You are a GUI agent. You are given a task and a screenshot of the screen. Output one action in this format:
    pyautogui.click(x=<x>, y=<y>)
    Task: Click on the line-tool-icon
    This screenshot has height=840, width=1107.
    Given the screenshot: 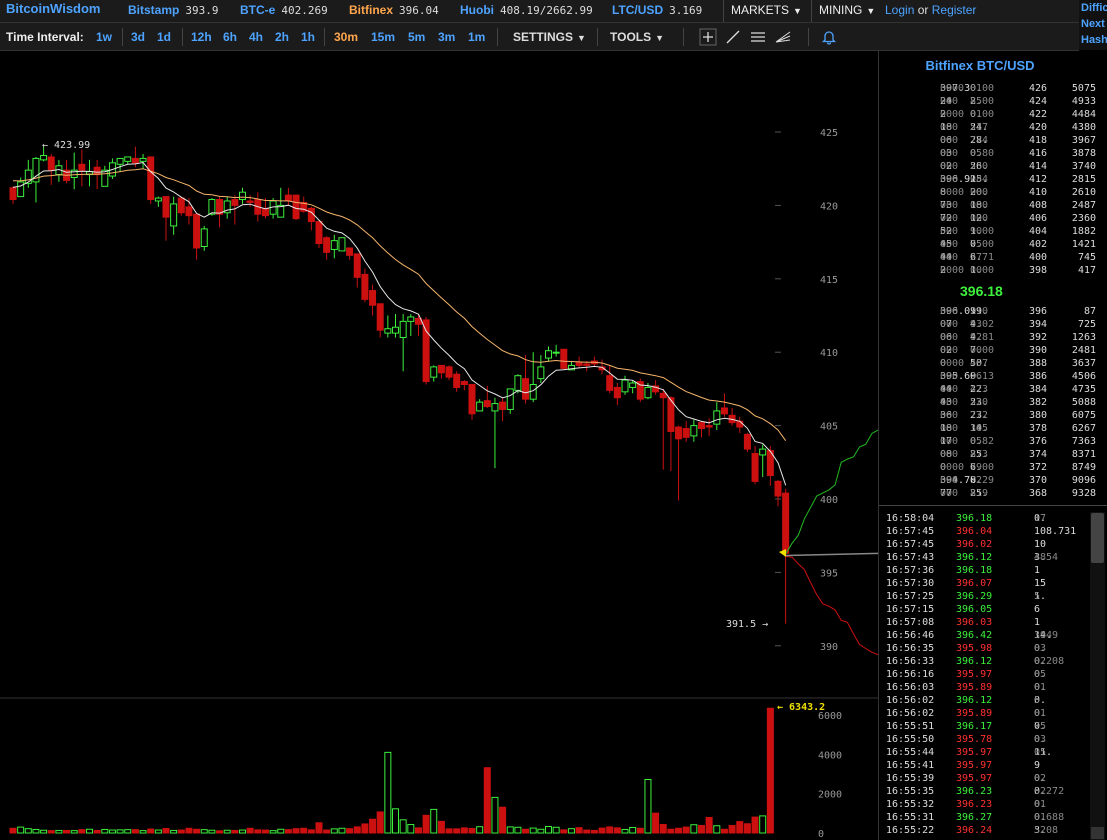 What is the action you would take?
    pyautogui.click(x=733, y=37)
    